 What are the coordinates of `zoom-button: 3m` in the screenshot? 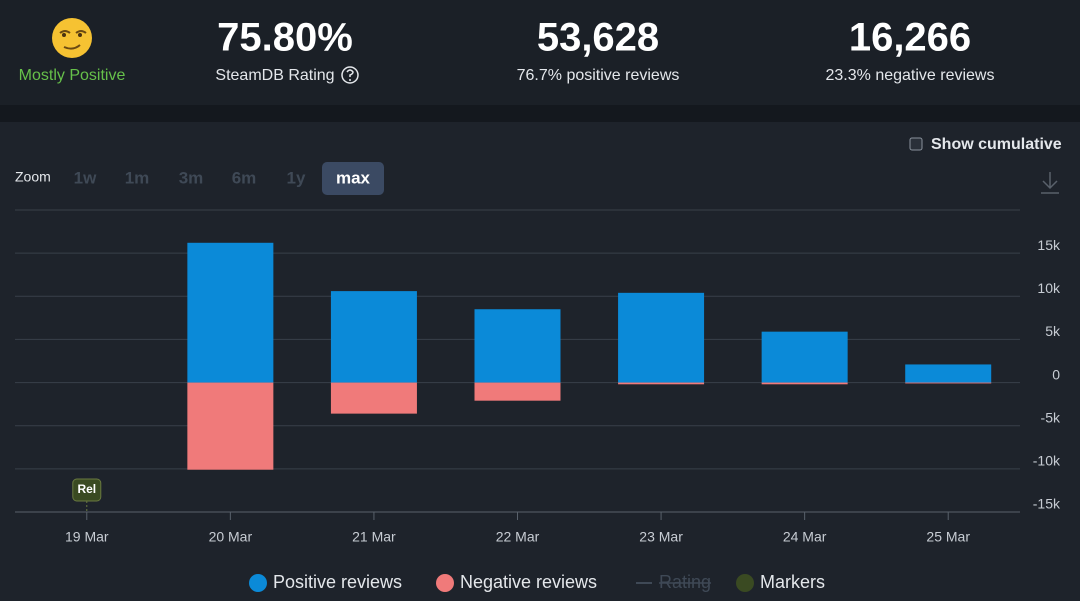 It's located at (191, 177).